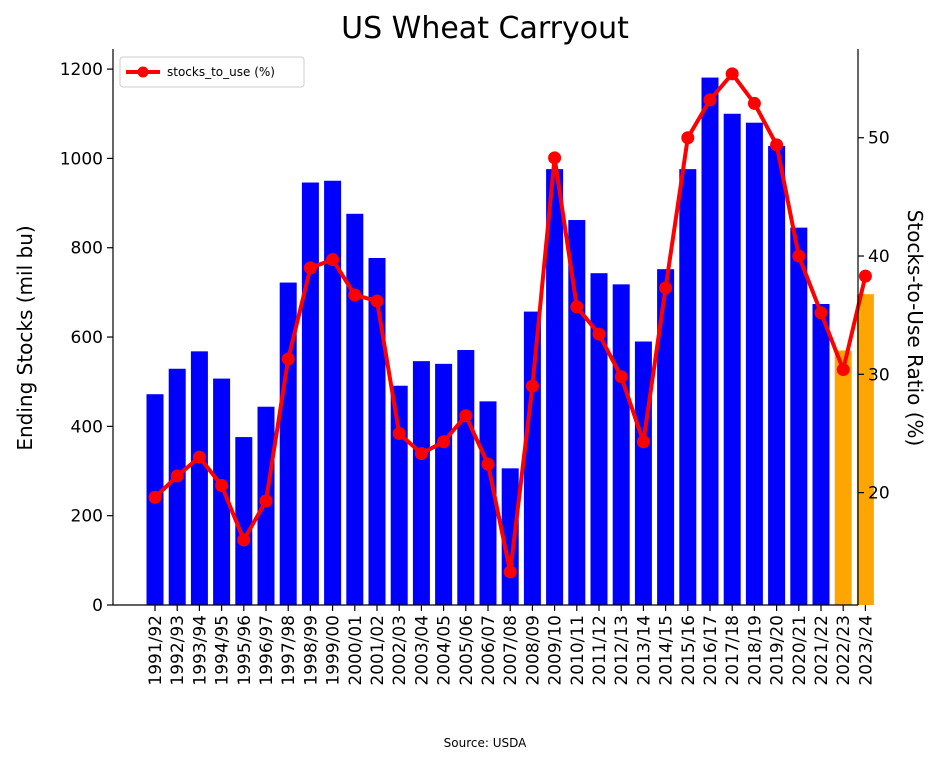 This screenshot has width=942, height=769. I want to click on line-point-2007/08, so click(510, 572).